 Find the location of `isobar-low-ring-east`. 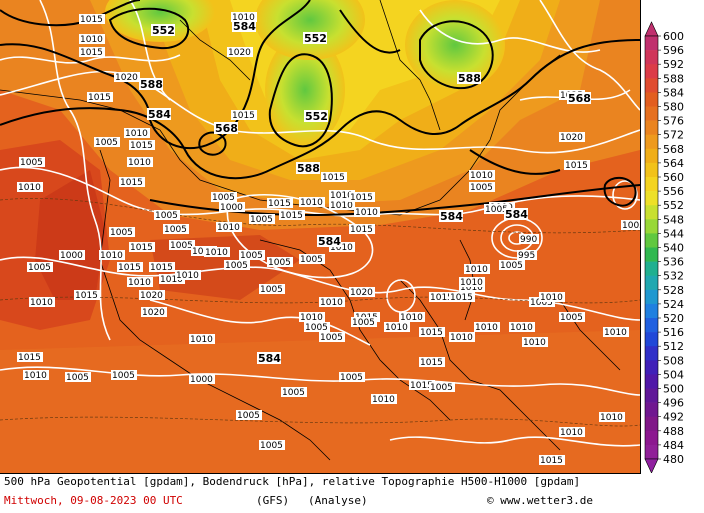

isobar-low-ring-east is located at coordinates (625, 195).